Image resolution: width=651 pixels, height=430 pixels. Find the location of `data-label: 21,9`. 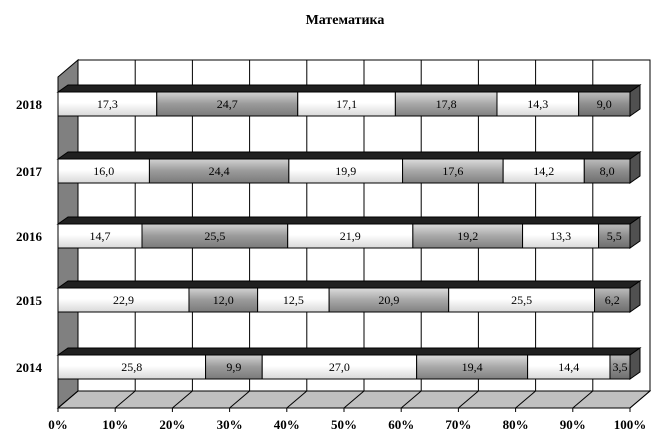

data-label: 21,9 is located at coordinates (350, 236).